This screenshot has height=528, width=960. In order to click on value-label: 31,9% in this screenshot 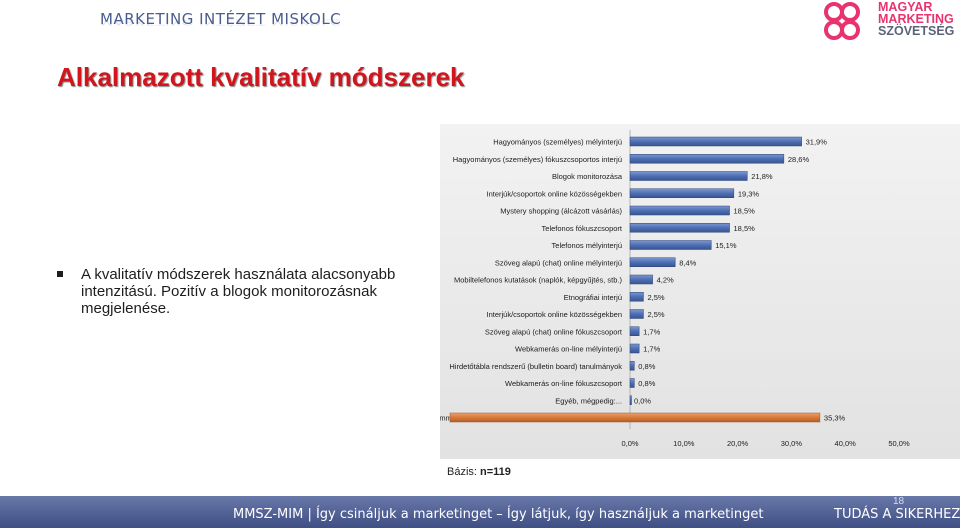, I will do `click(817, 142)`.